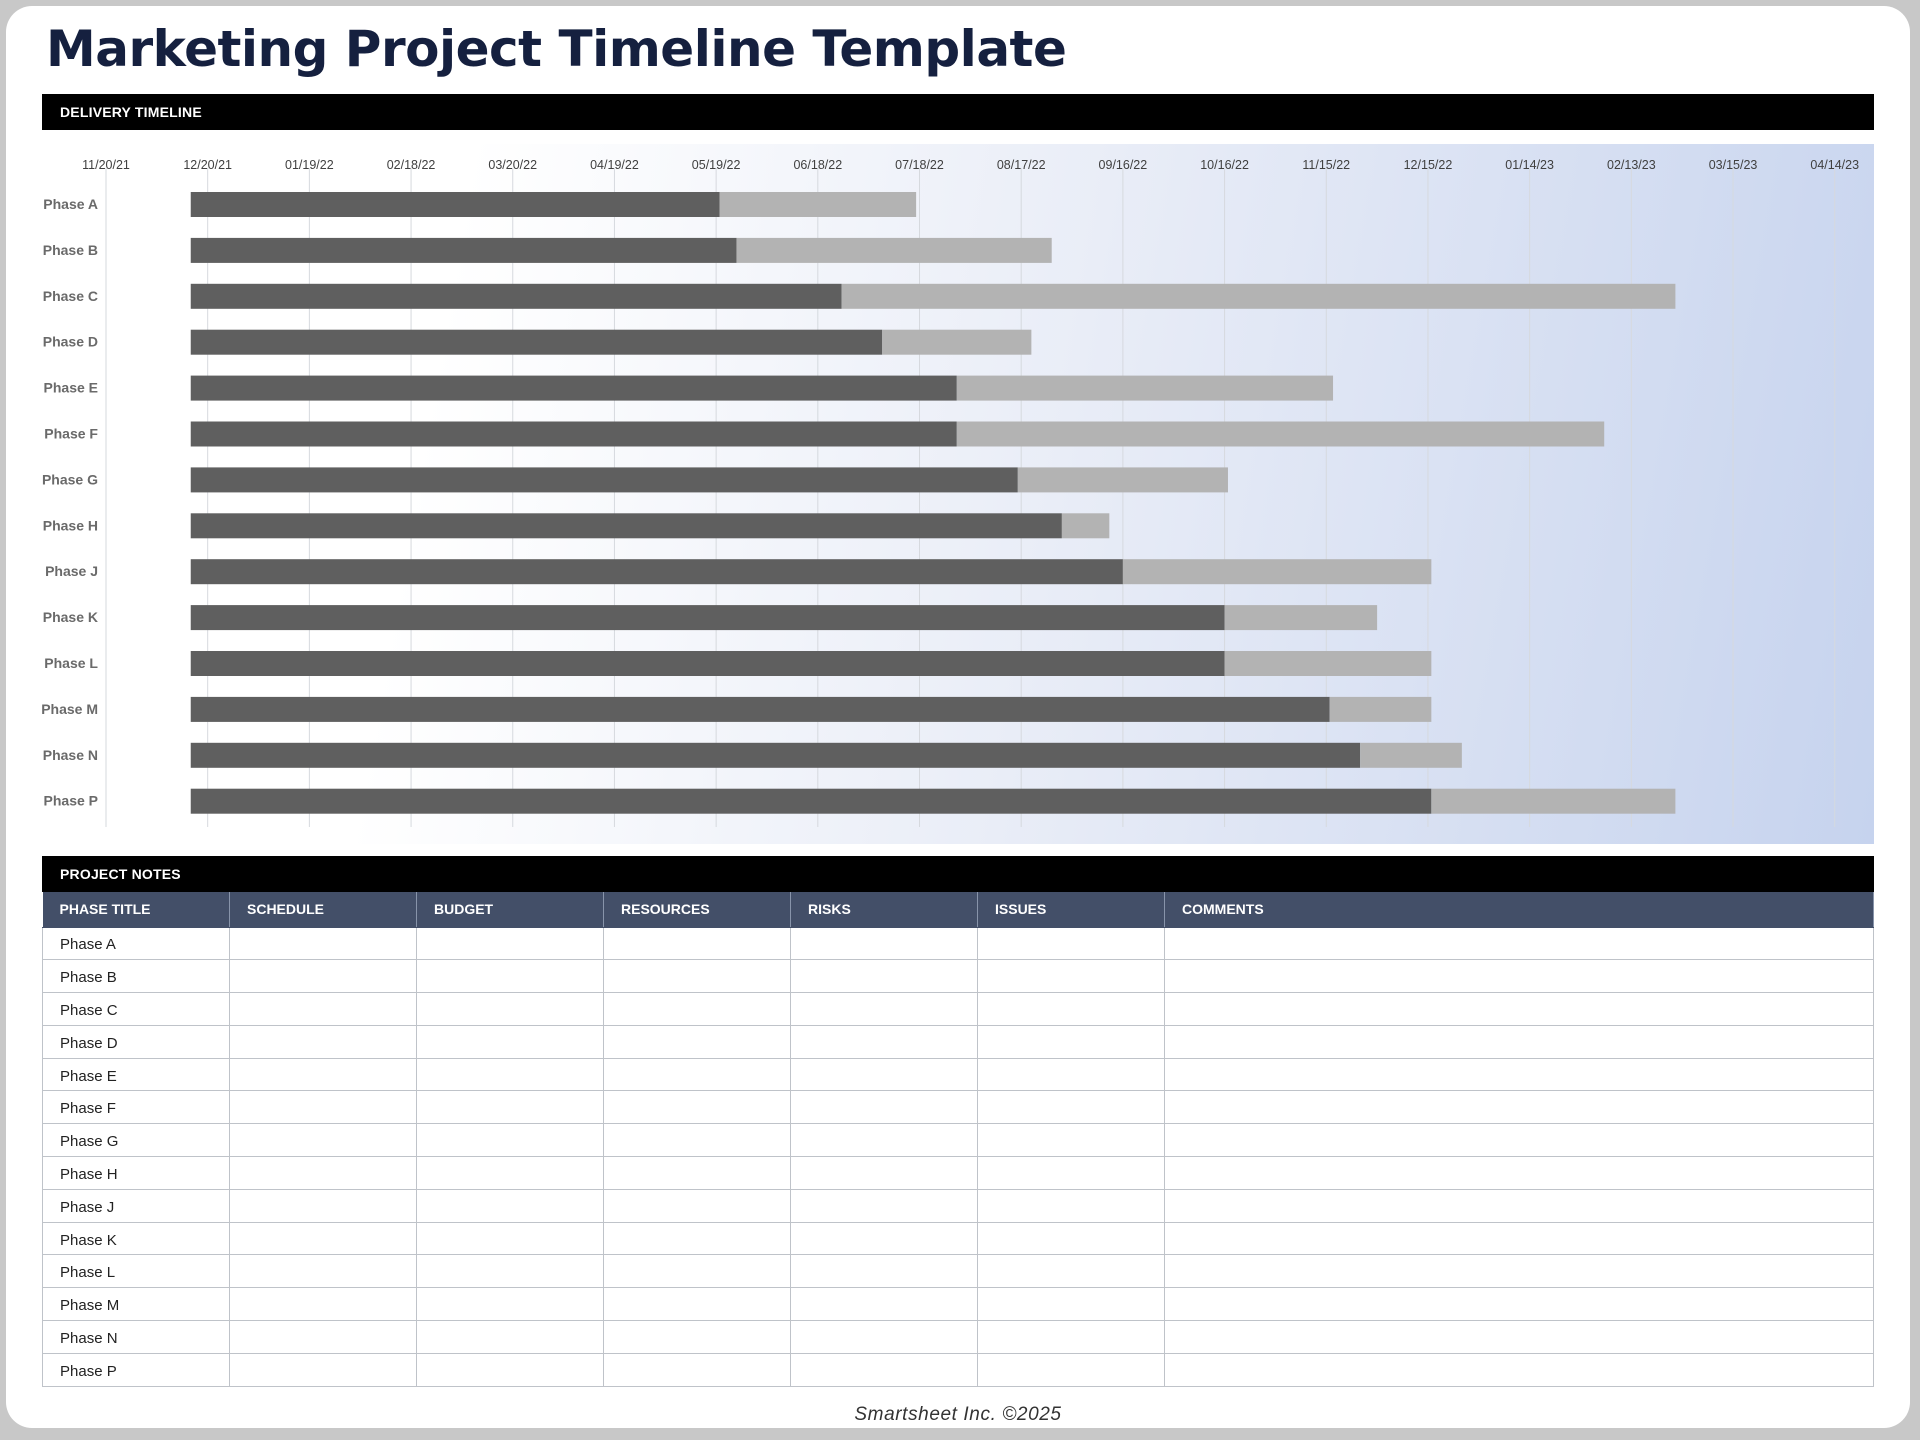  Describe the element at coordinates (136, 1337) in the screenshot. I see `phase-title-cell: Phase N` at that location.